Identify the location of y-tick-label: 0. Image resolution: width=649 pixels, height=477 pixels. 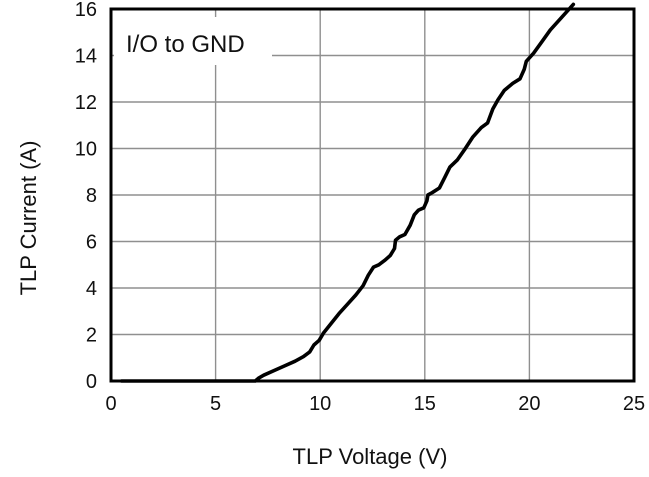
(91, 382).